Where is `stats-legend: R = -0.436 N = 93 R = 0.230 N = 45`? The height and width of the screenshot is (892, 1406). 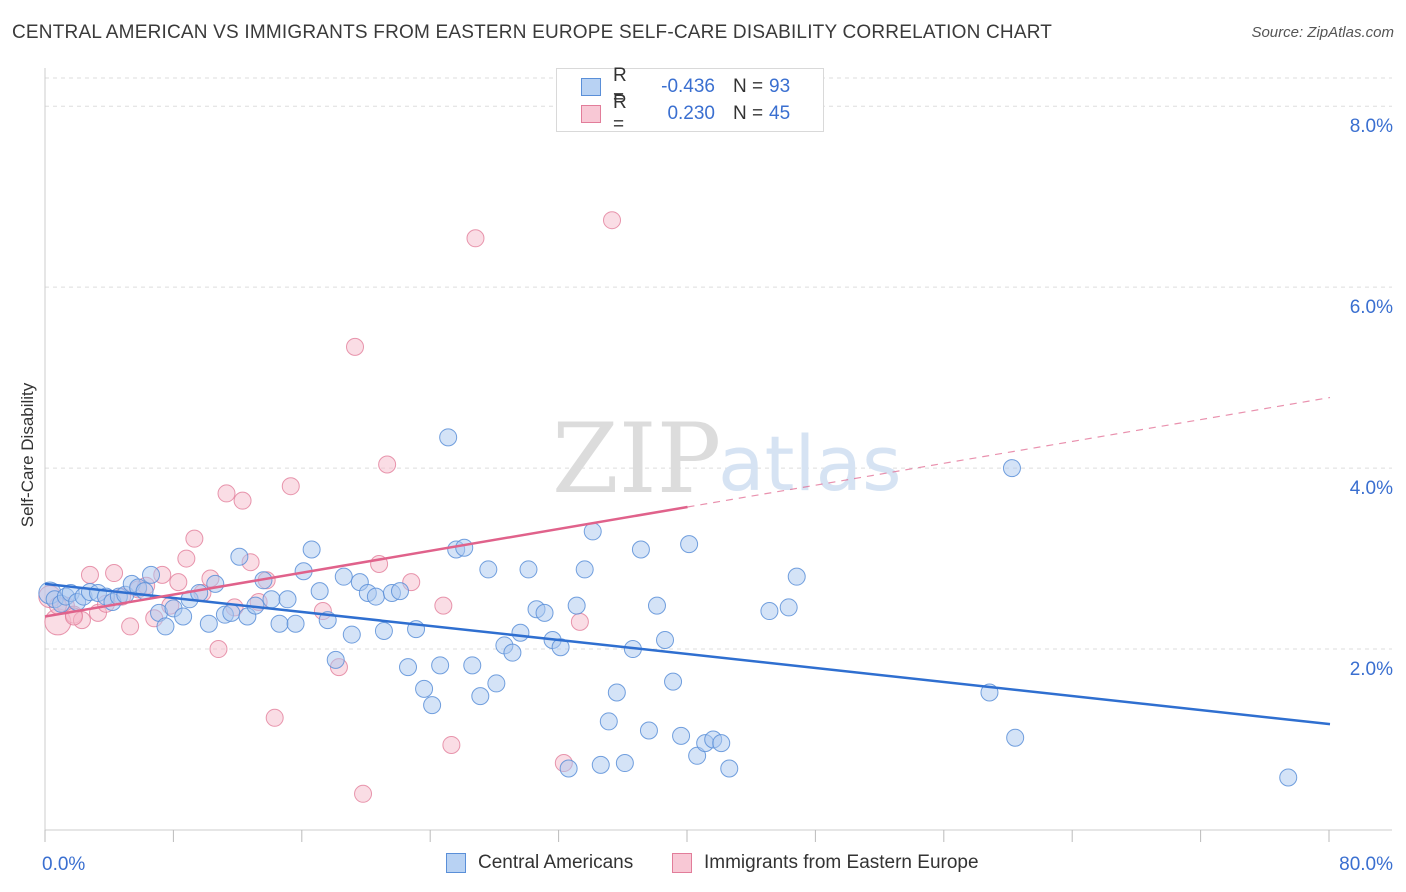 stats-legend: R = -0.436 N = 93 R = 0.230 N = 45 is located at coordinates (690, 100).